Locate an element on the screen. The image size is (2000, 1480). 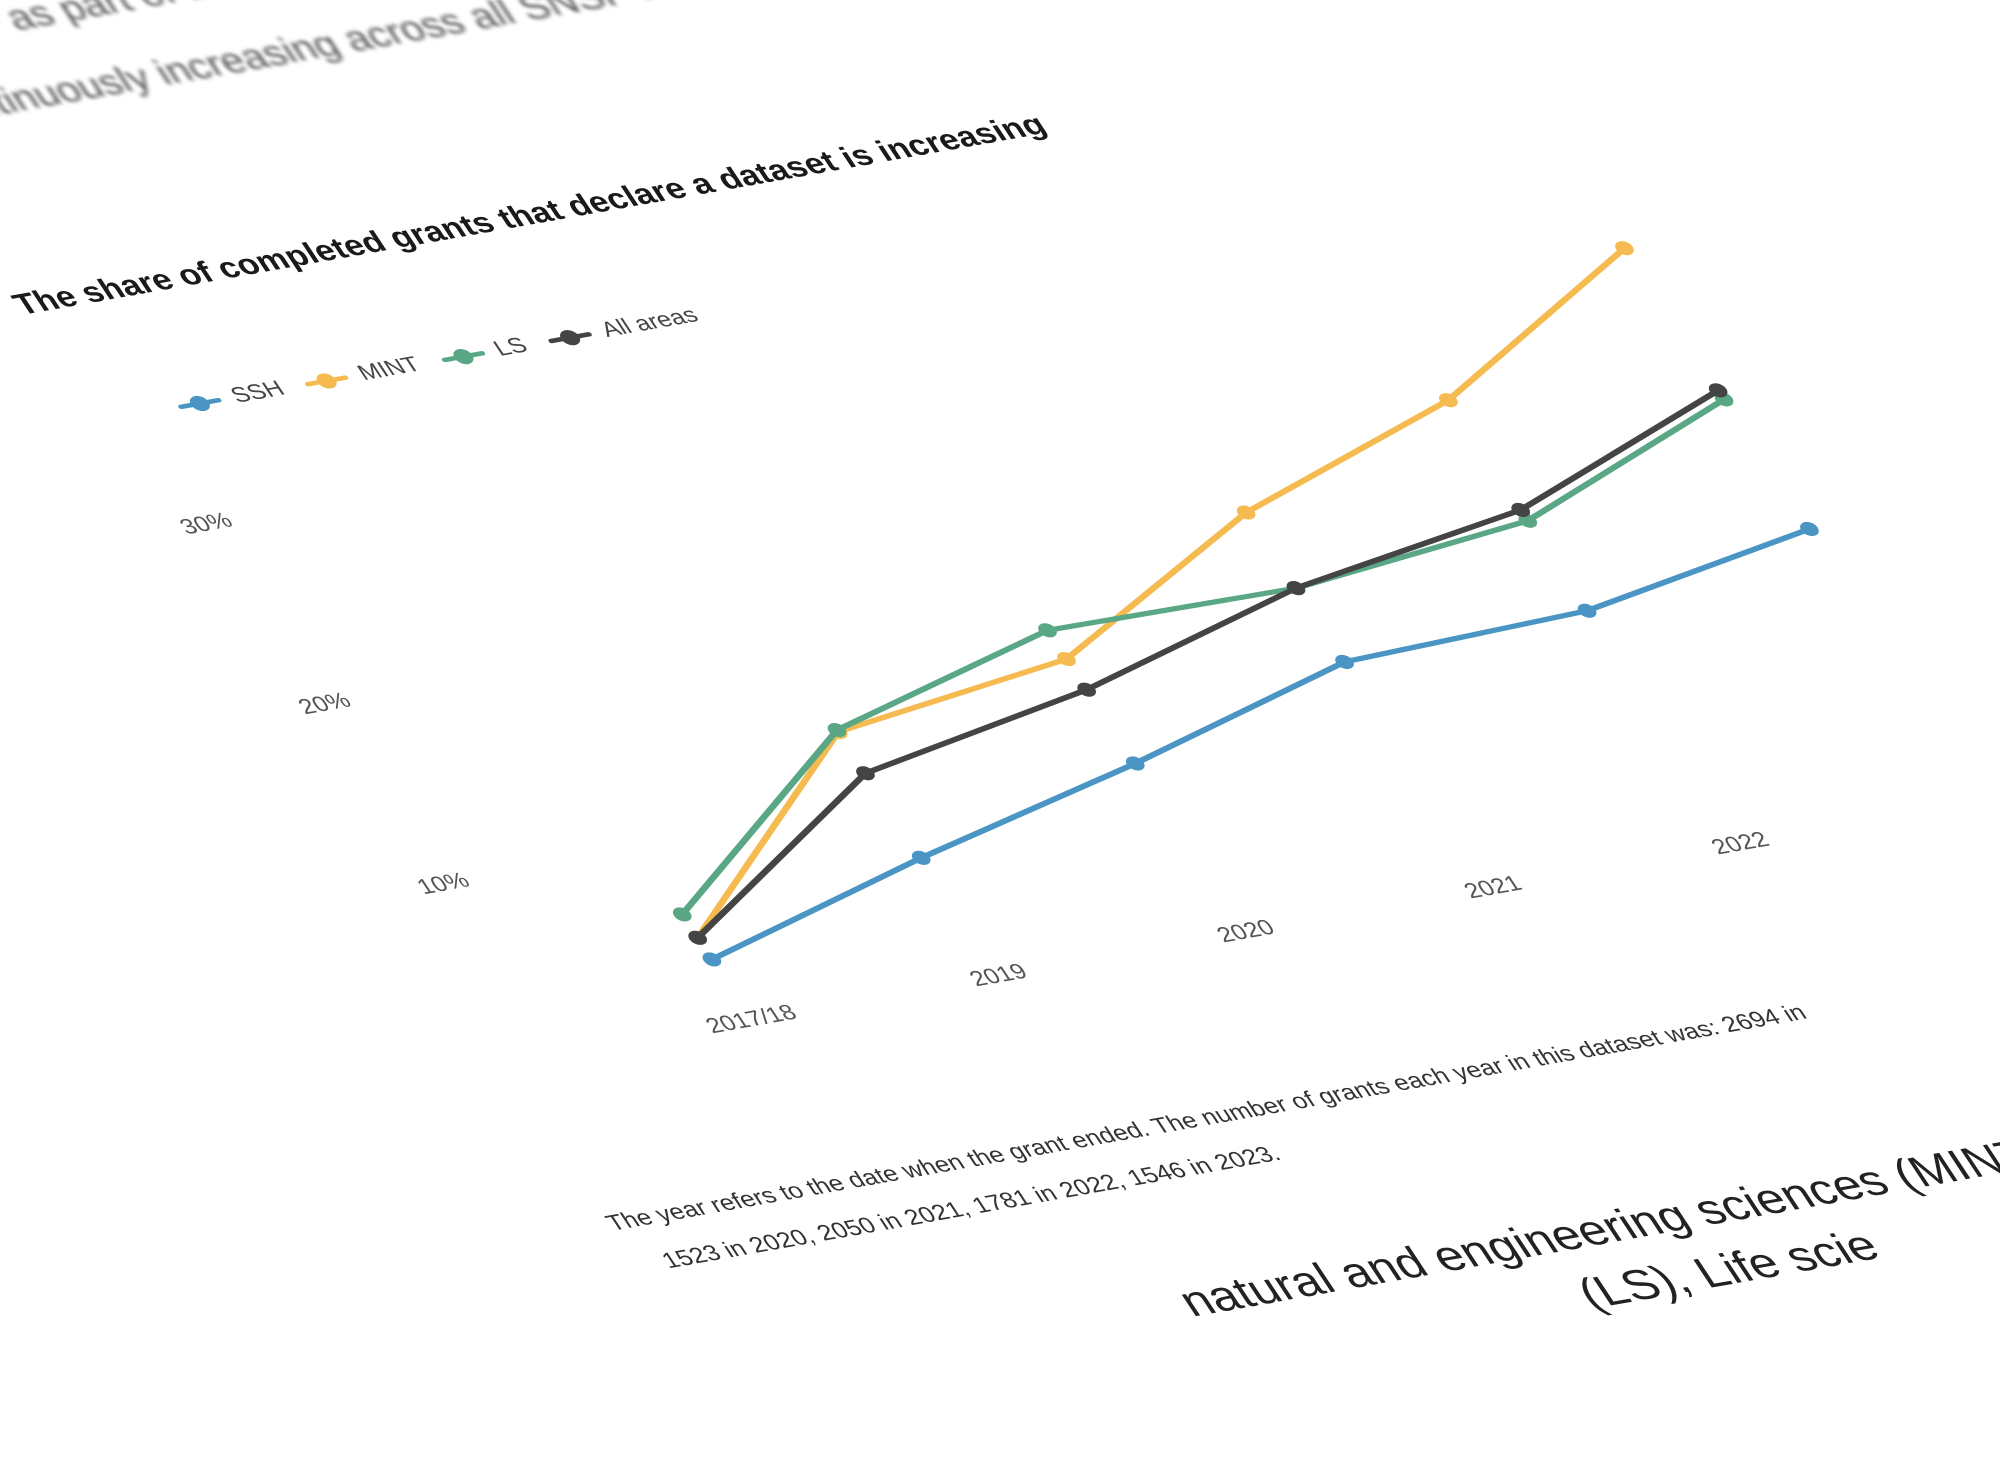
y-tick-label: 10% is located at coordinates (443, 883).